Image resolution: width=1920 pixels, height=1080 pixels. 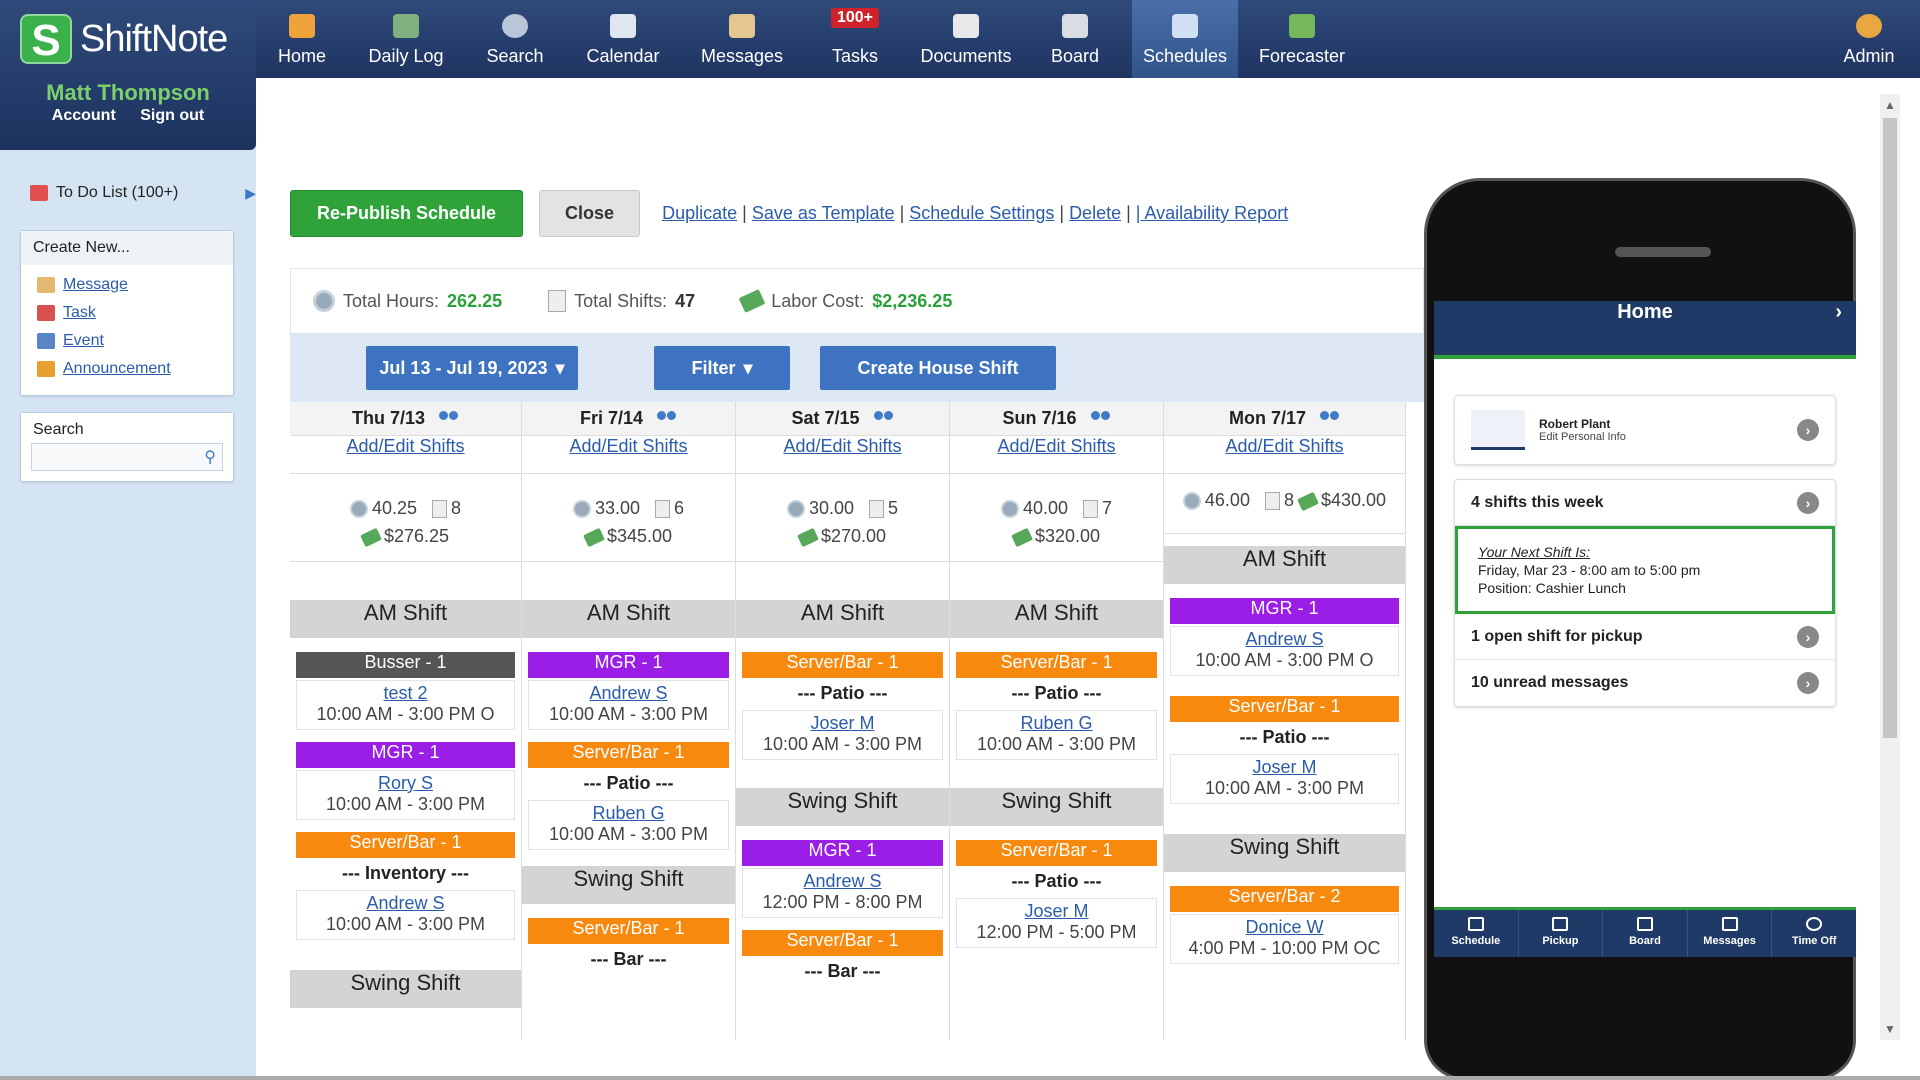 What do you see at coordinates (1056, 693) in the screenshot?
I see `section-label: --- Patio ---` at bounding box center [1056, 693].